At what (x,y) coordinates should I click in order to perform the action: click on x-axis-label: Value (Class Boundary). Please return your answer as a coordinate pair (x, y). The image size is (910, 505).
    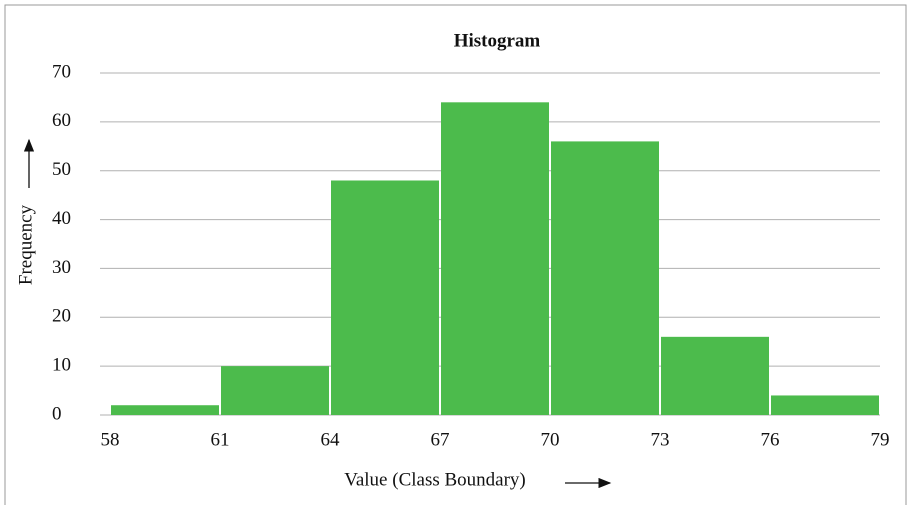
    Looking at the image, I should click on (435, 479).